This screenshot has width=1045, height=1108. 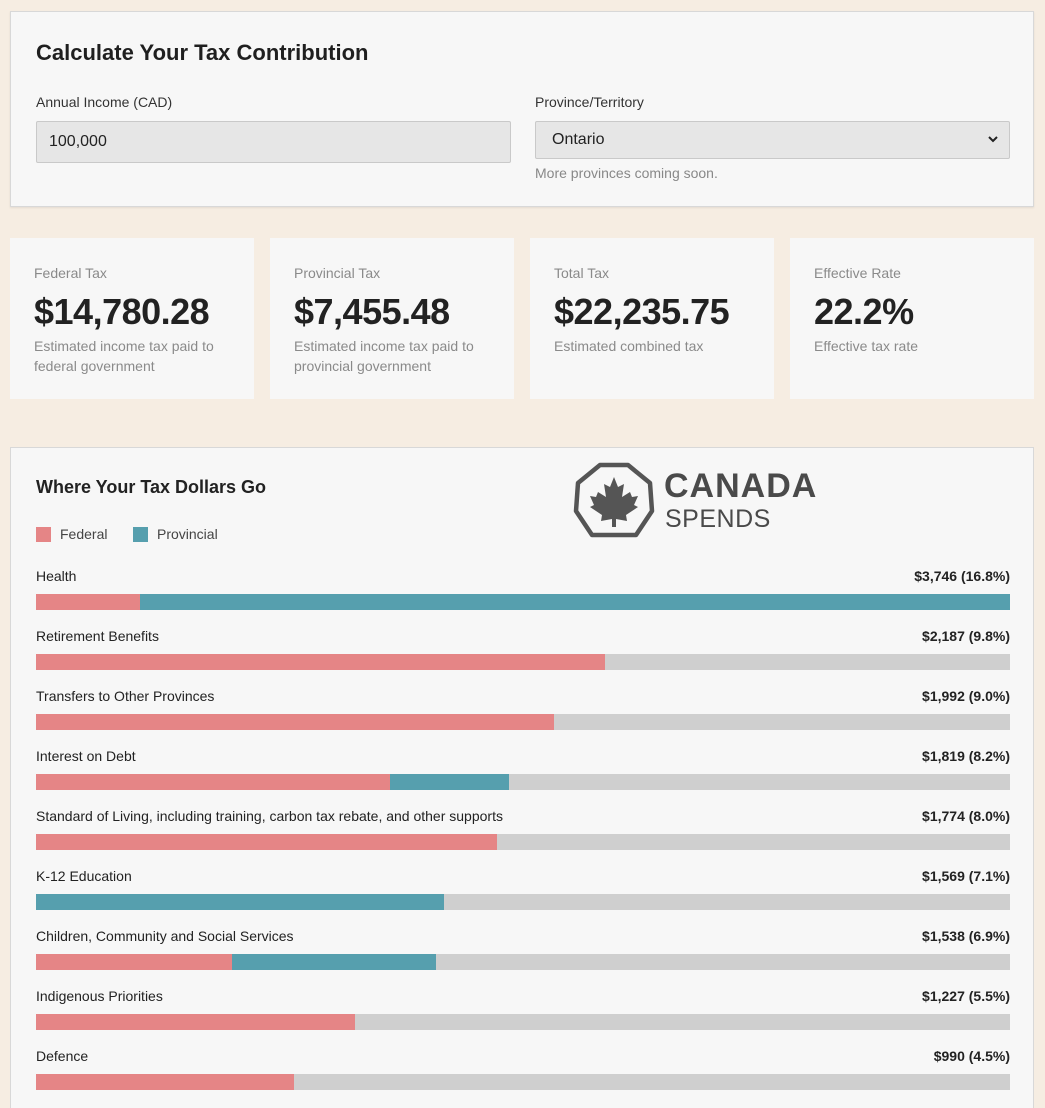 What do you see at coordinates (626, 173) in the screenshot?
I see `province-note: More provinces coming soon.` at bounding box center [626, 173].